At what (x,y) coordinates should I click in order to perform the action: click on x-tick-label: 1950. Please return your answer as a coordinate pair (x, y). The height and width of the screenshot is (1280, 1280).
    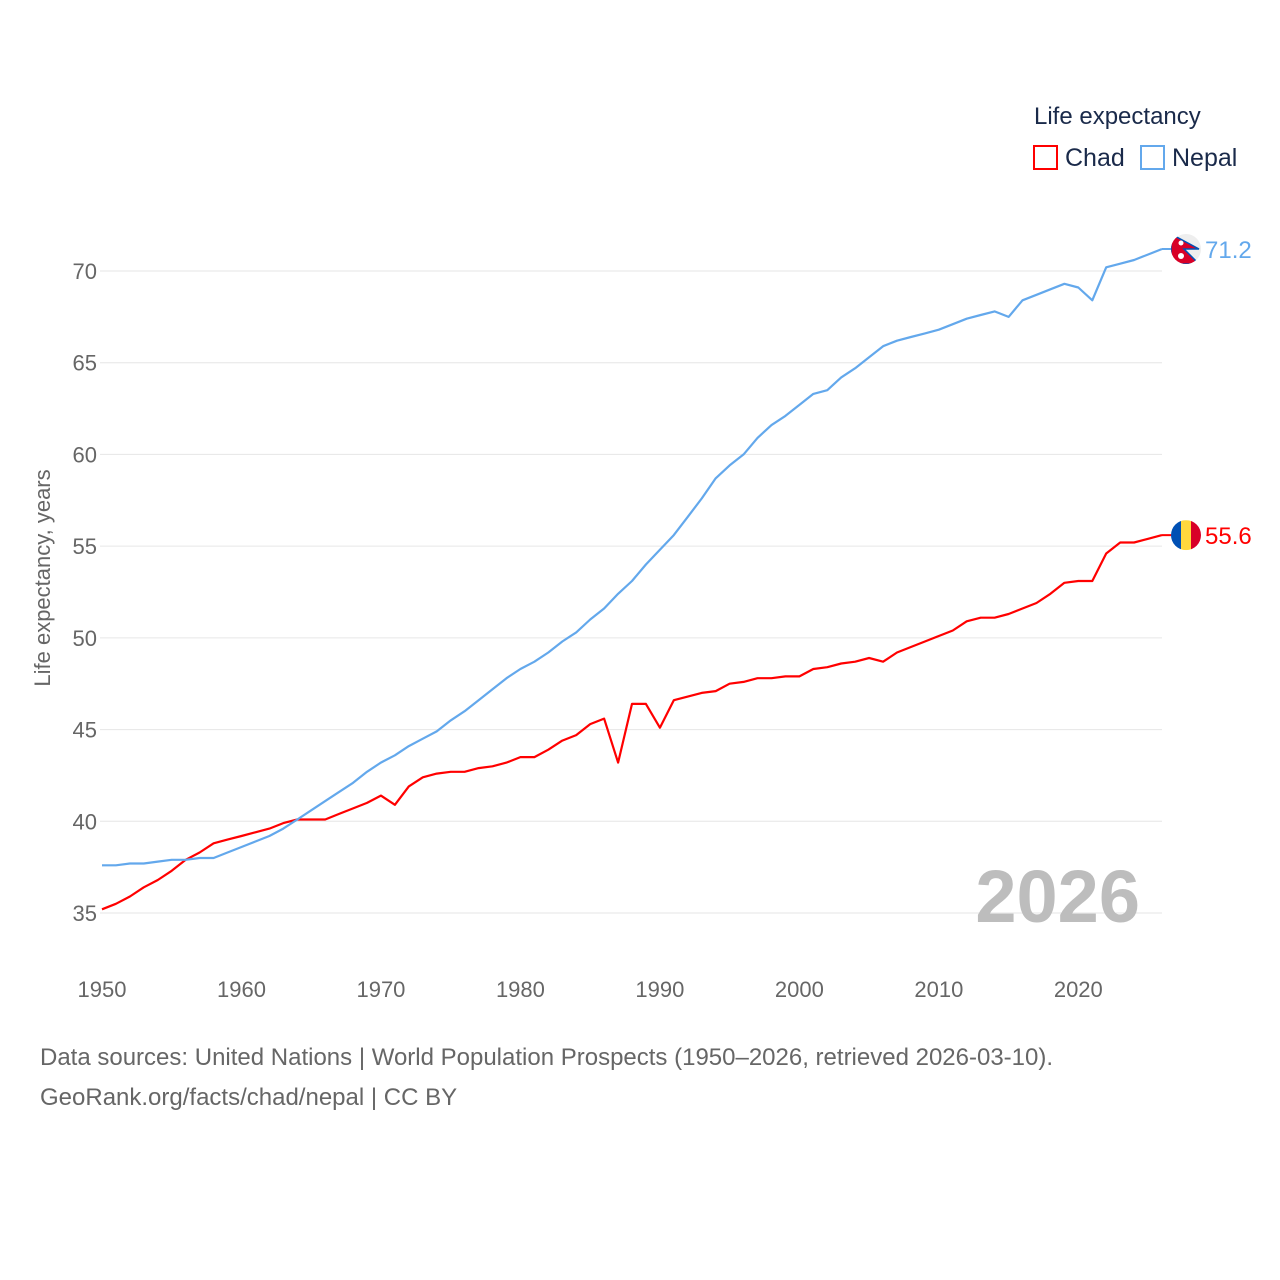
    Looking at the image, I should click on (102, 989).